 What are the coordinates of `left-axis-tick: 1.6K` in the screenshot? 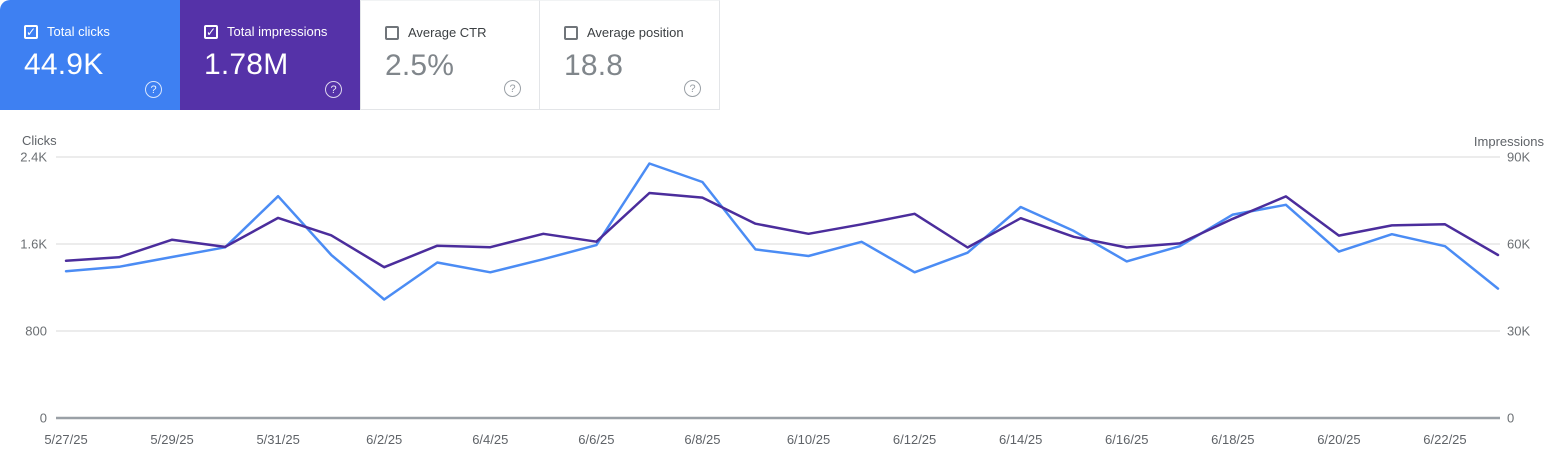 It's located at (33, 244).